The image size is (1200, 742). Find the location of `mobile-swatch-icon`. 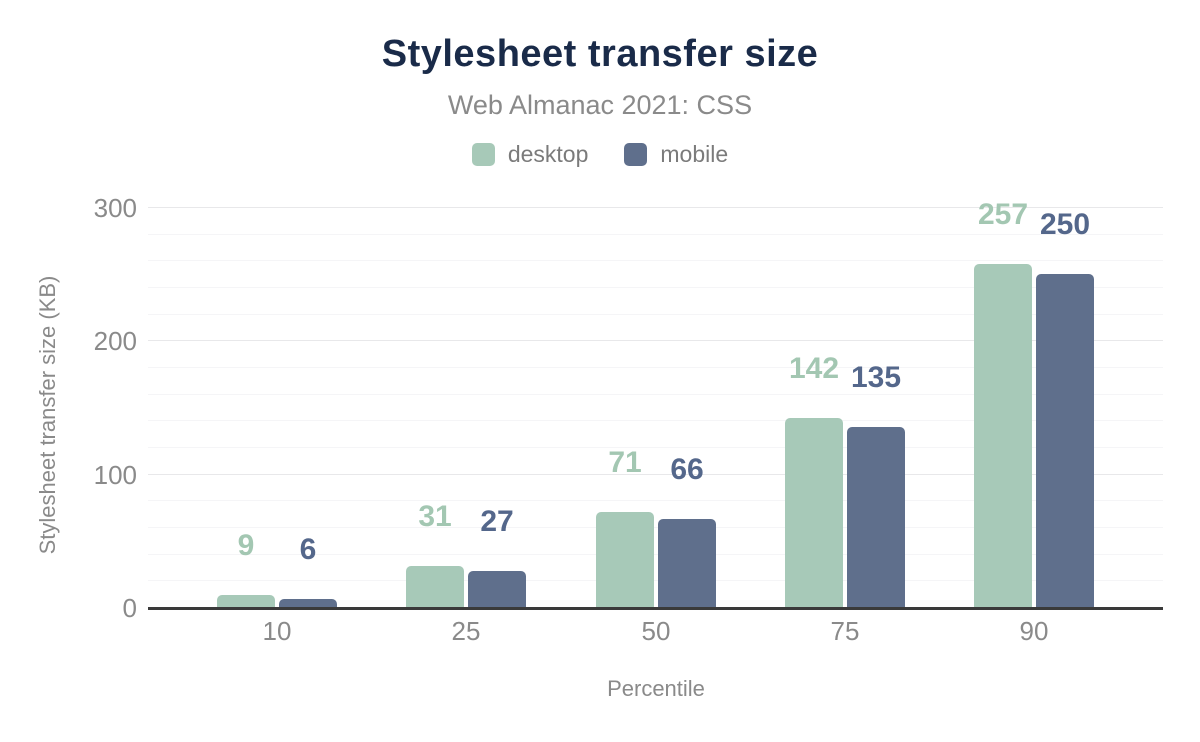

mobile-swatch-icon is located at coordinates (636, 154).